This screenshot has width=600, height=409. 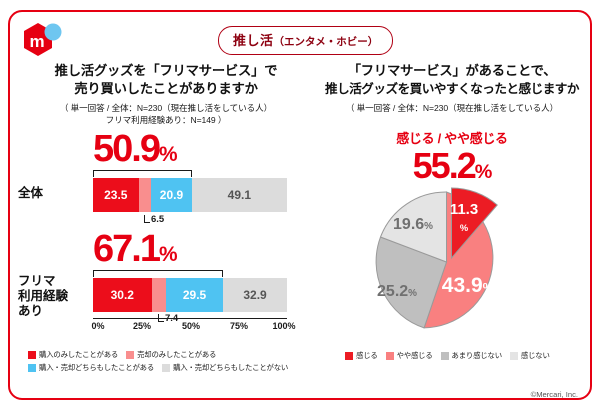 What do you see at coordinates (166, 80) in the screenshot?
I see `left-panel-title: 推し活グッズを「フリマサービス」で 売り買いしたことがありますか` at bounding box center [166, 80].